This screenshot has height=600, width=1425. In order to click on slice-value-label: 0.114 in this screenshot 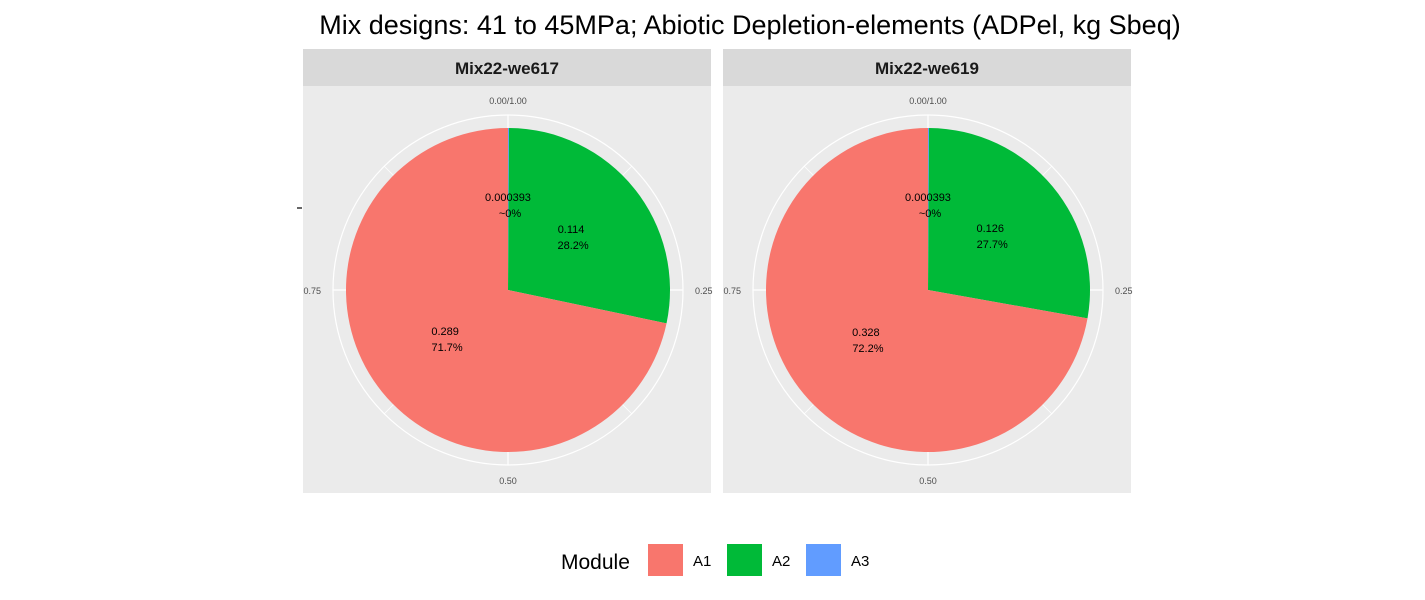, I will do `click(571, 230)`.